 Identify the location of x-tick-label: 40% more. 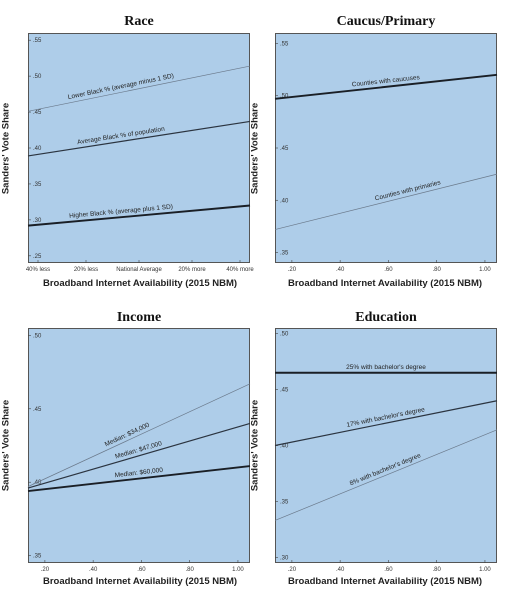
(240, 270).